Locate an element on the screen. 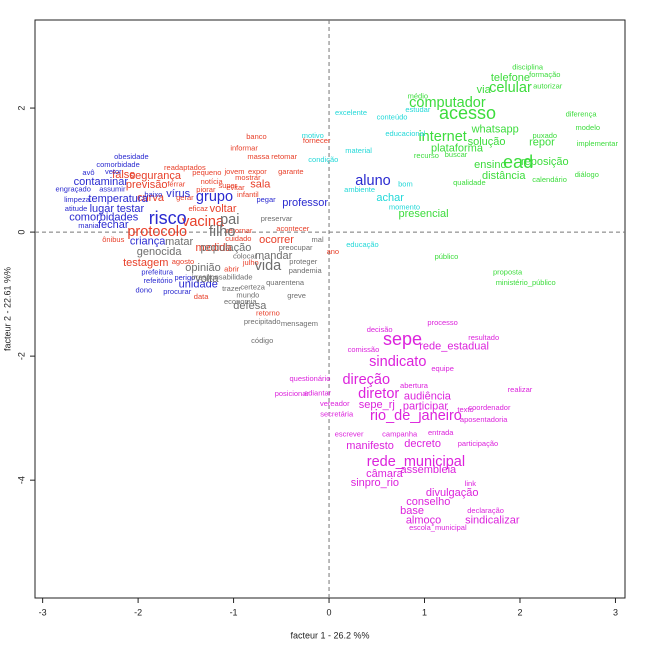  word: notícia is located at coordinates (212, 181).